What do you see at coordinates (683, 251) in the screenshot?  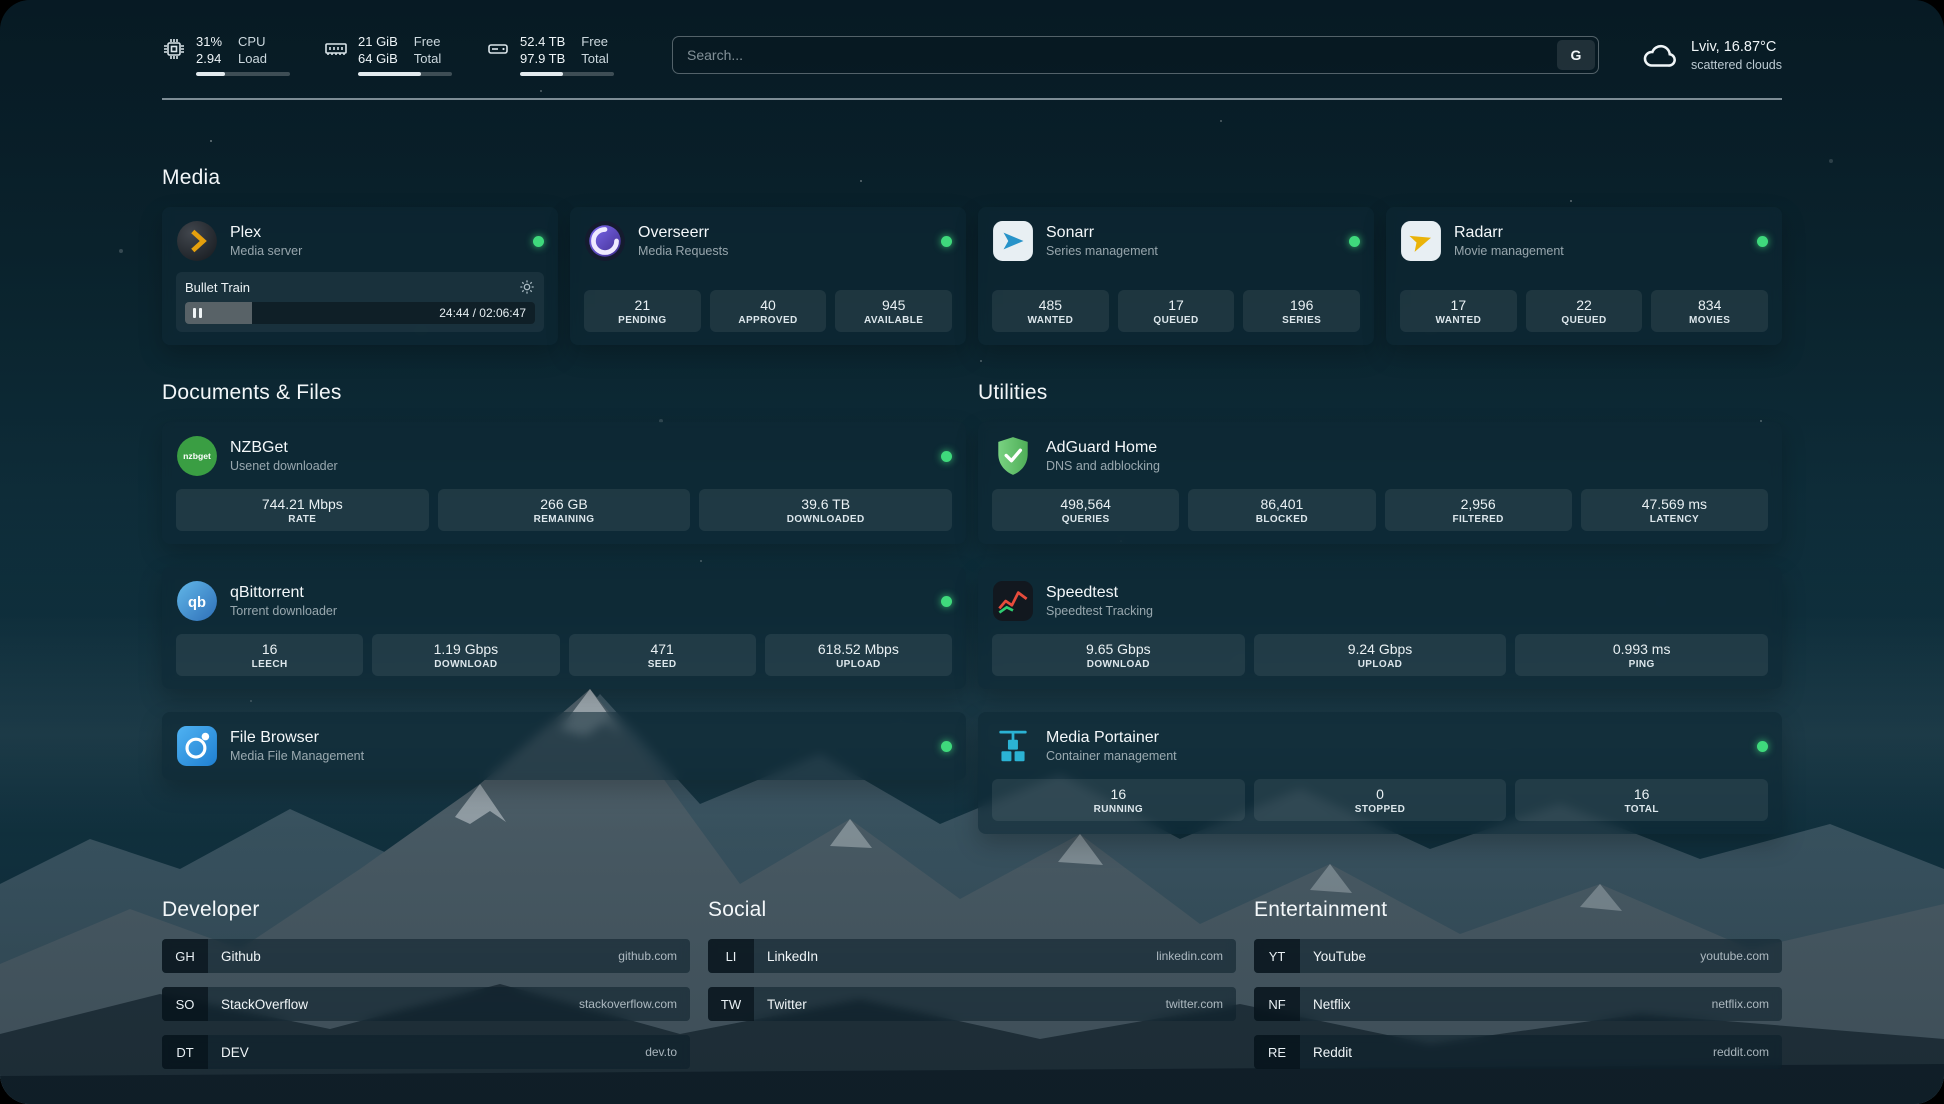 I see `service-desc: Media Requests` at bounding box center [683, 251].